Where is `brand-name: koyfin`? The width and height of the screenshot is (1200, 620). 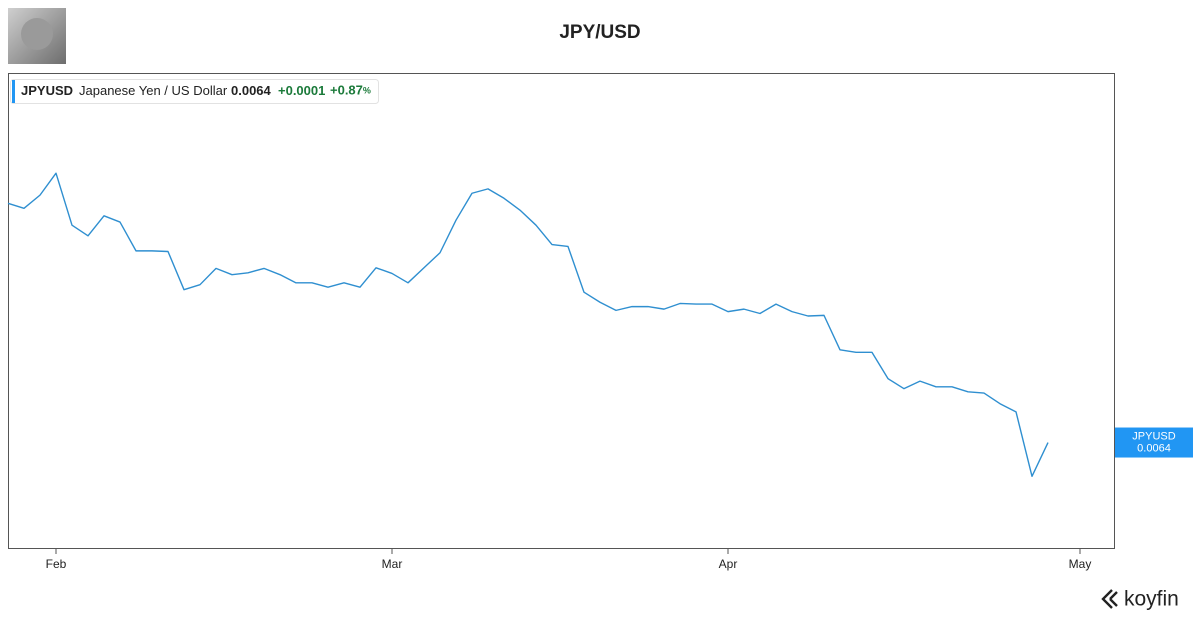 brand-name: koyfin is located at coordinates (1151, 599).